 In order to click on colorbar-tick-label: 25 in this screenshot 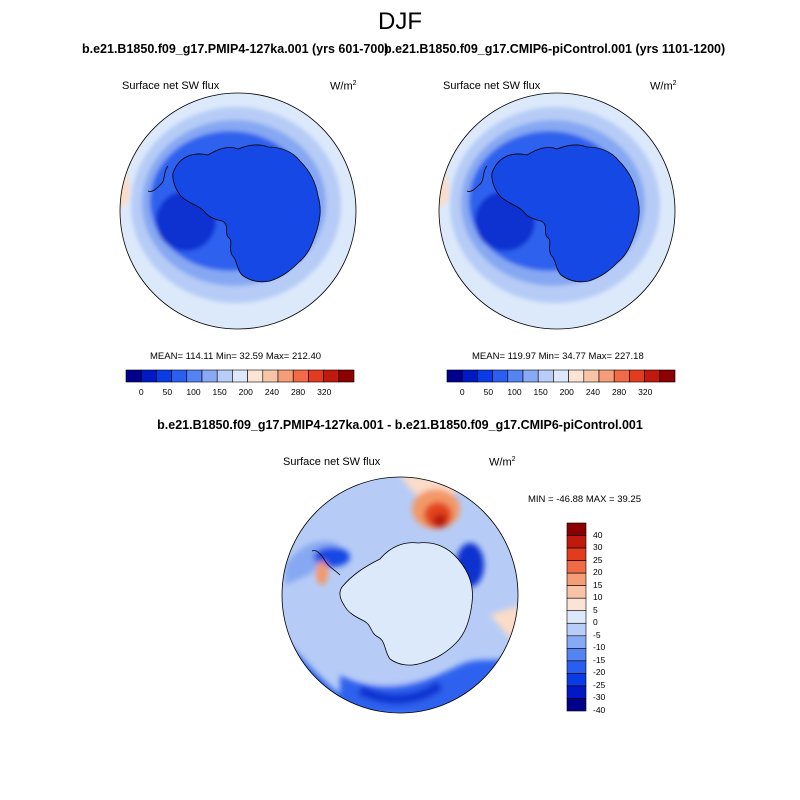, I will do `click(598, 559)`.